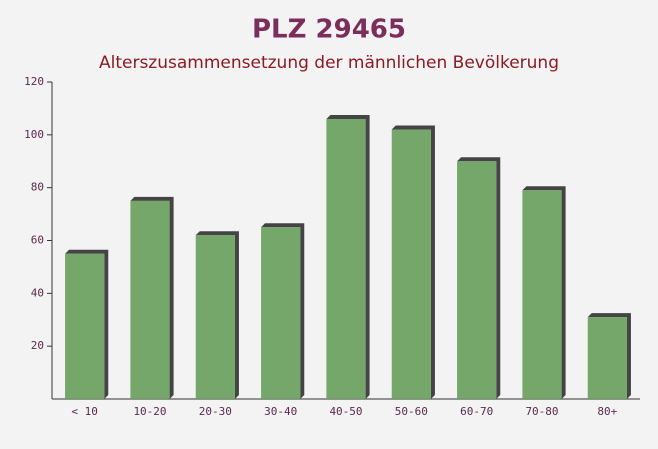 Image resolution: width=658 pixels, height=449 pixels. I want to click on y-tick-label: 40, so click(37, 292).